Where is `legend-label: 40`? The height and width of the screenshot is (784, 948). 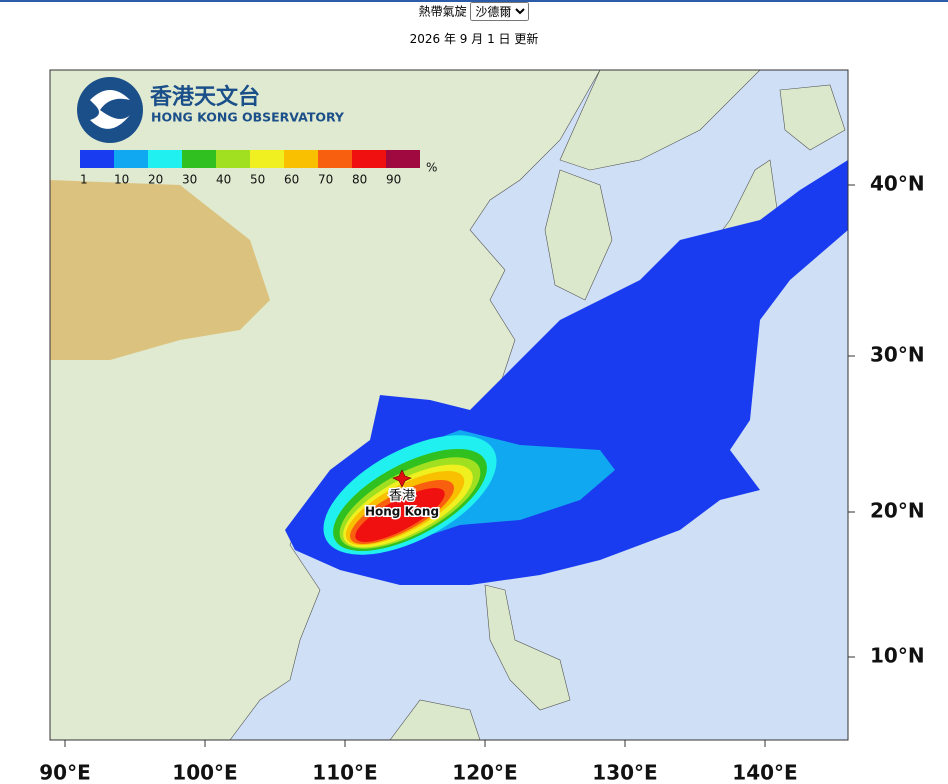 legend-label: 40 is located at coordinates (223, 180).